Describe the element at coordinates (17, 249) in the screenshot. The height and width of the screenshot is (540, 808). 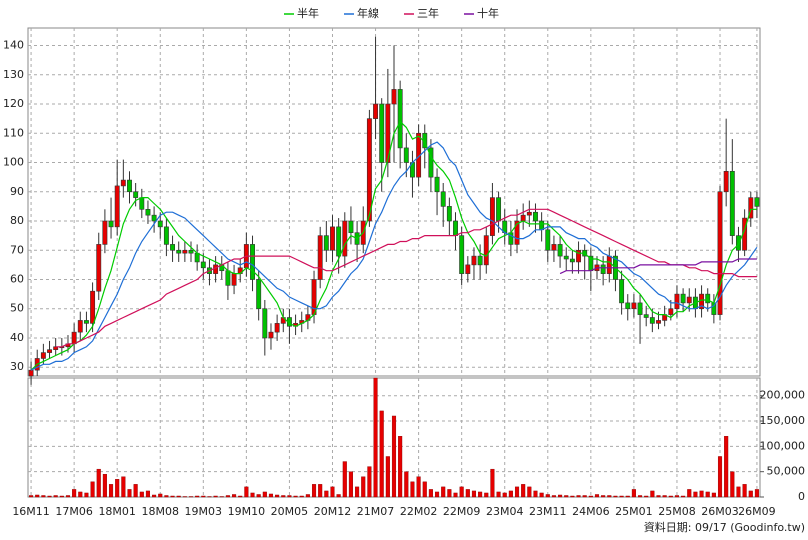
I see `y-tick-label: 70` at that location.